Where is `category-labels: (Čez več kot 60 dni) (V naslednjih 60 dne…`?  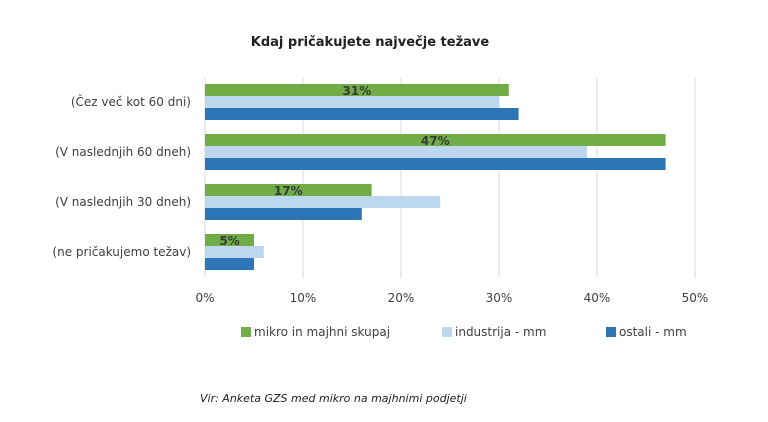 category-labels: (Čez več kot 60 dni) (V naslednjih 60 dne… is located at coordinates (121, 176).